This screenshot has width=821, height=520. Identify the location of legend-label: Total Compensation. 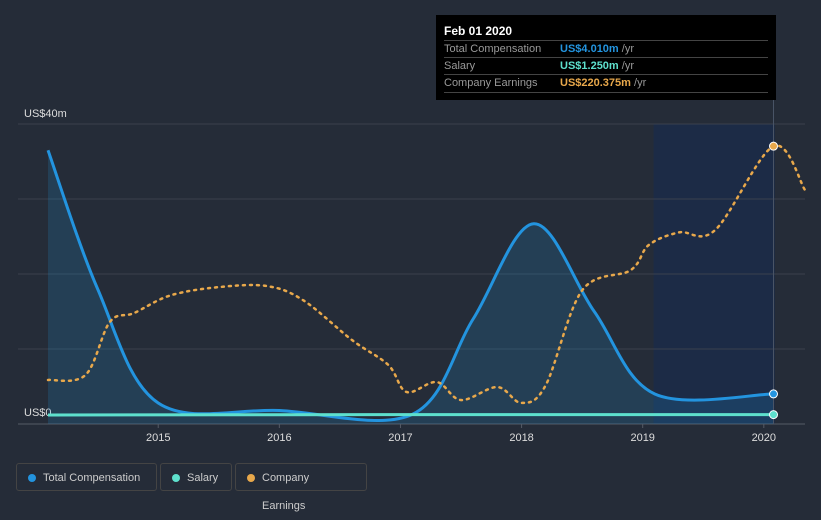
(91, 478).